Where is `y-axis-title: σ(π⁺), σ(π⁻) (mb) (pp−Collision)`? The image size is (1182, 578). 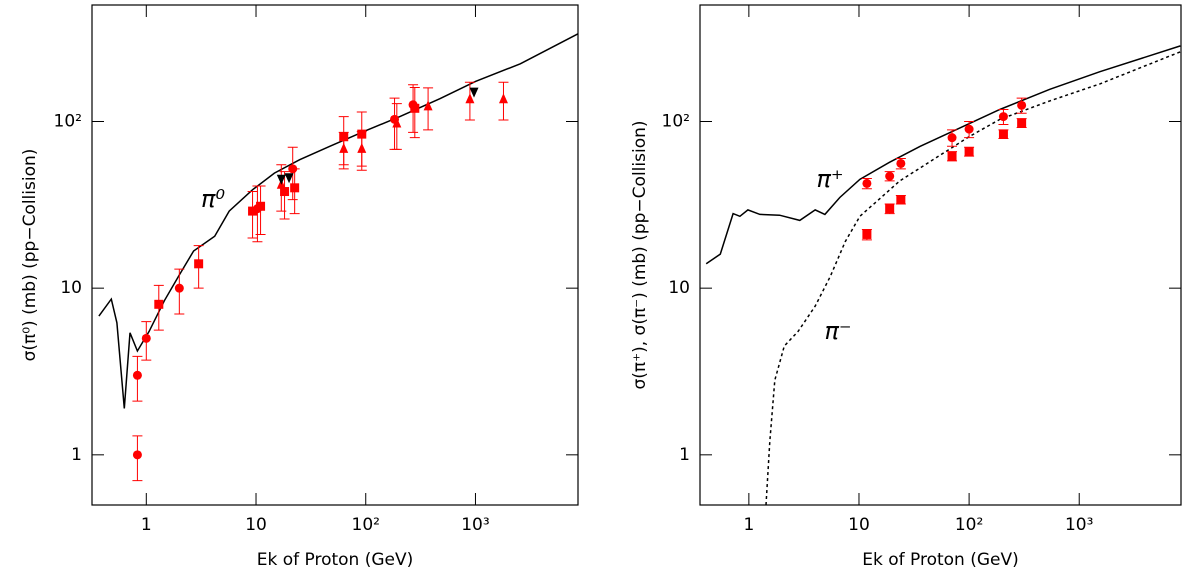
y-axis-title: σ(π⁺), σ(π⁻) (mb) (pp−Collision) is located at coordinates (640, 254).